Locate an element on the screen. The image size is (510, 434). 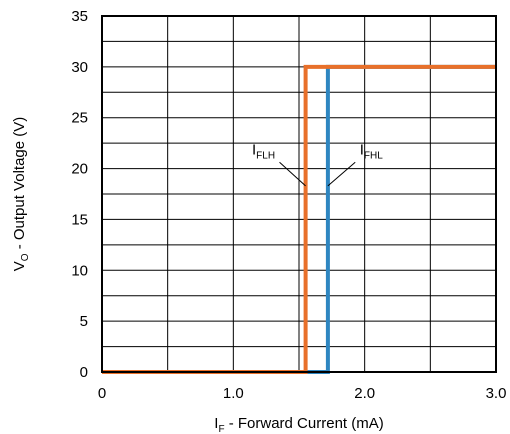
y-axis-label: VO - Output Voltage (V) is located at coordinates (21, 194).